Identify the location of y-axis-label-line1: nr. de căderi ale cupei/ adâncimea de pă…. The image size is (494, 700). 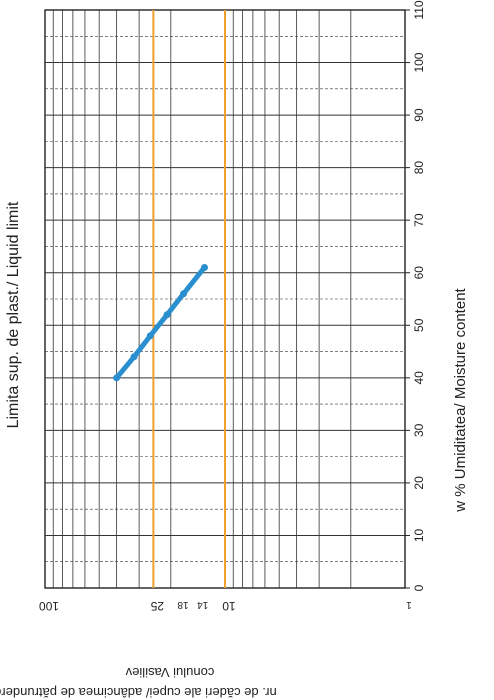
(138, 692).